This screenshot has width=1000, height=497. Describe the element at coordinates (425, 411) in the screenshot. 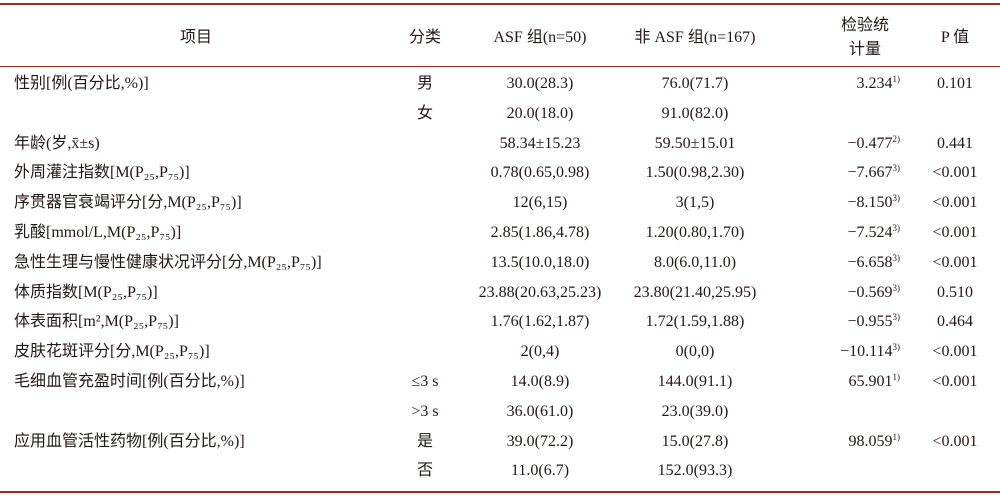

I see `category: >3 s` at that location.